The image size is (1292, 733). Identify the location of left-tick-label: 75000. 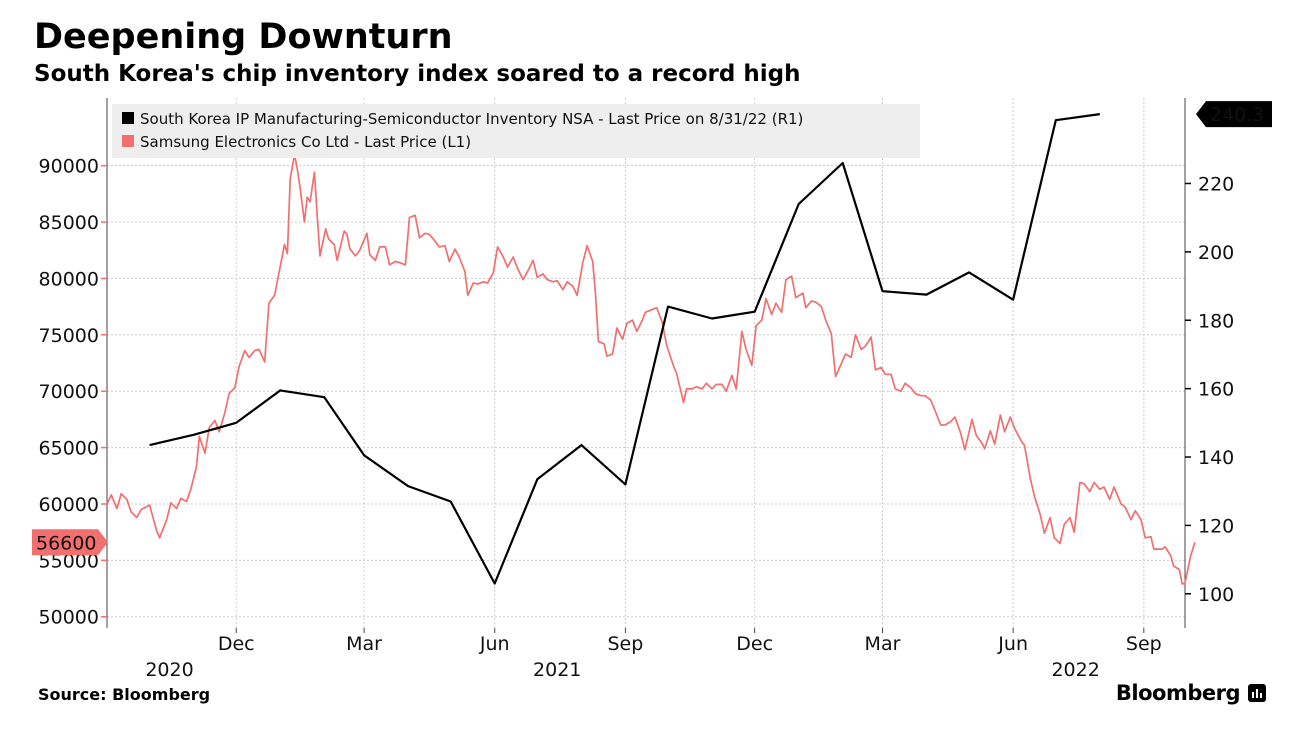
(69, 336).